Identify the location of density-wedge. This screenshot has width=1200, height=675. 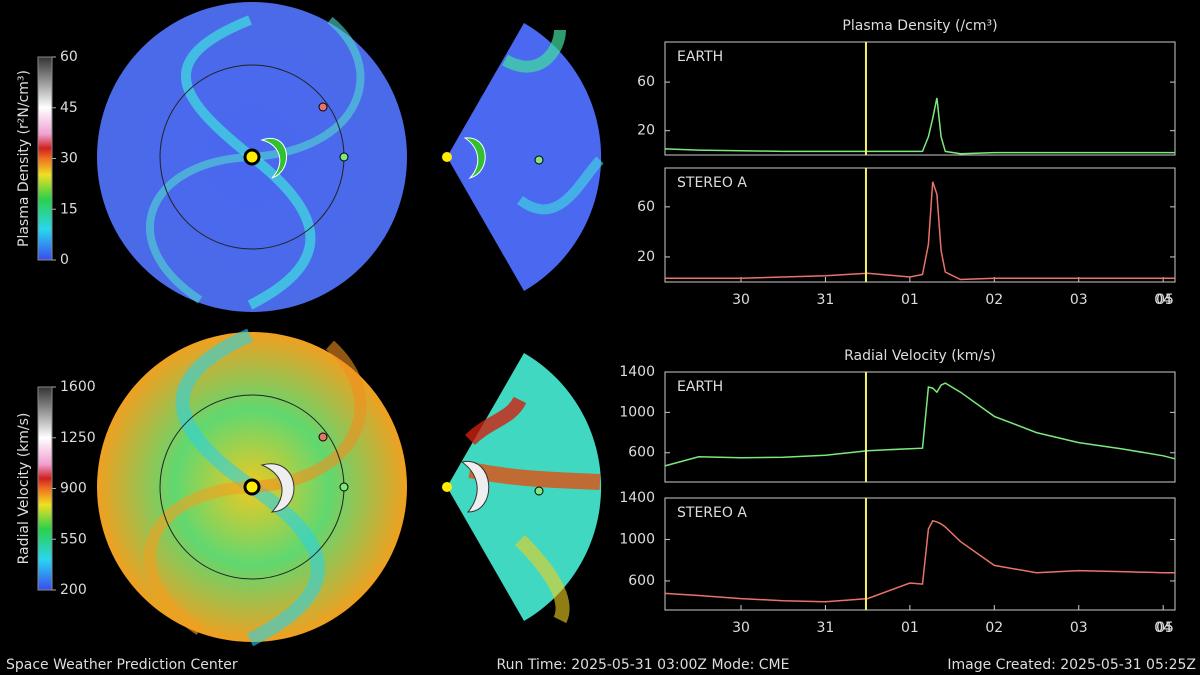
(523, 157).